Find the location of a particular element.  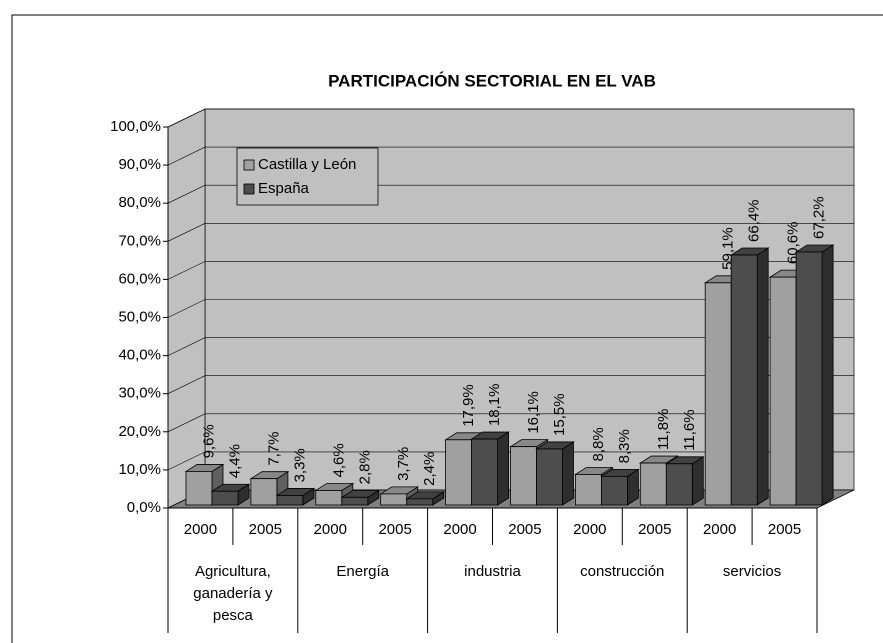

y-tick-label: 50,0% is located at coordinates (139, 316).